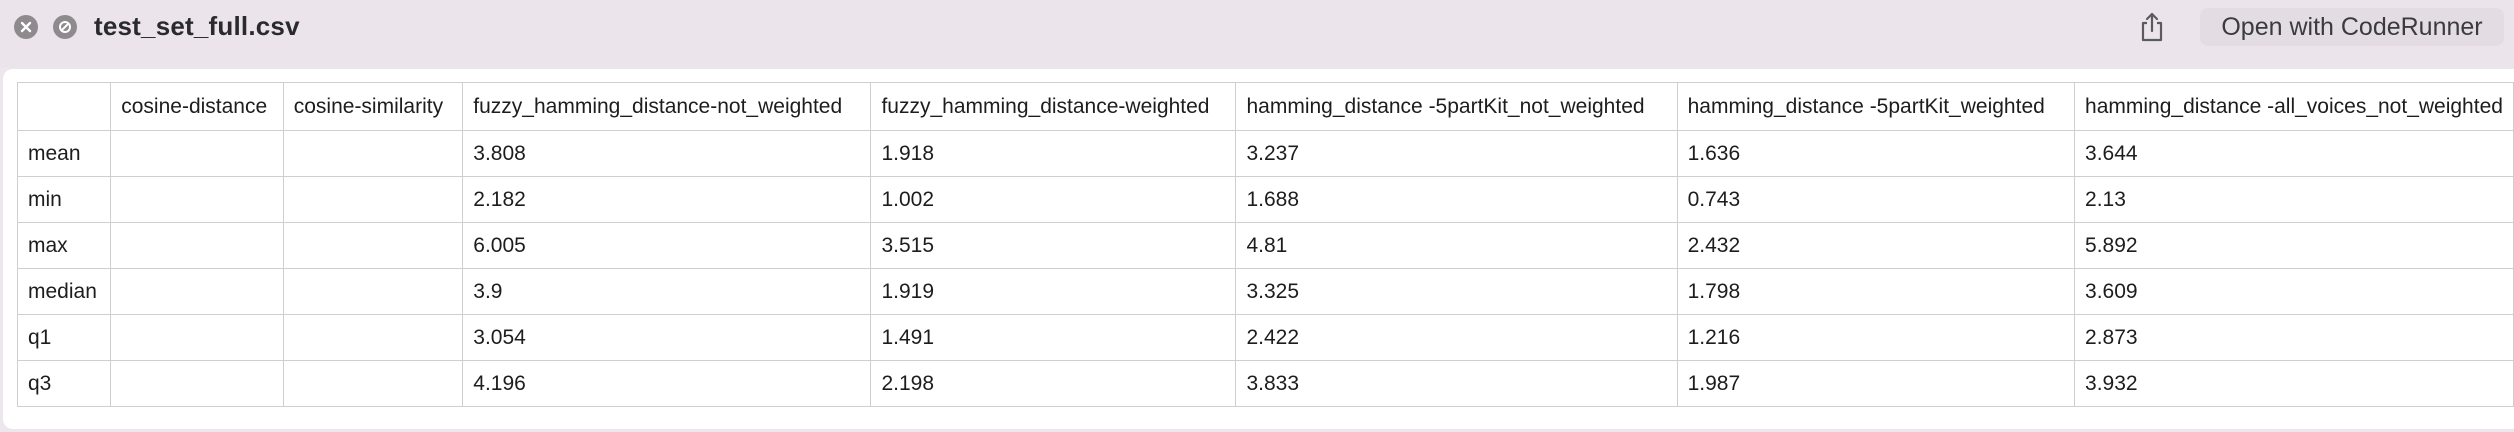 This screenshot has height=432, width=2514. I want to click on table-cell: max, so click(64, 245).